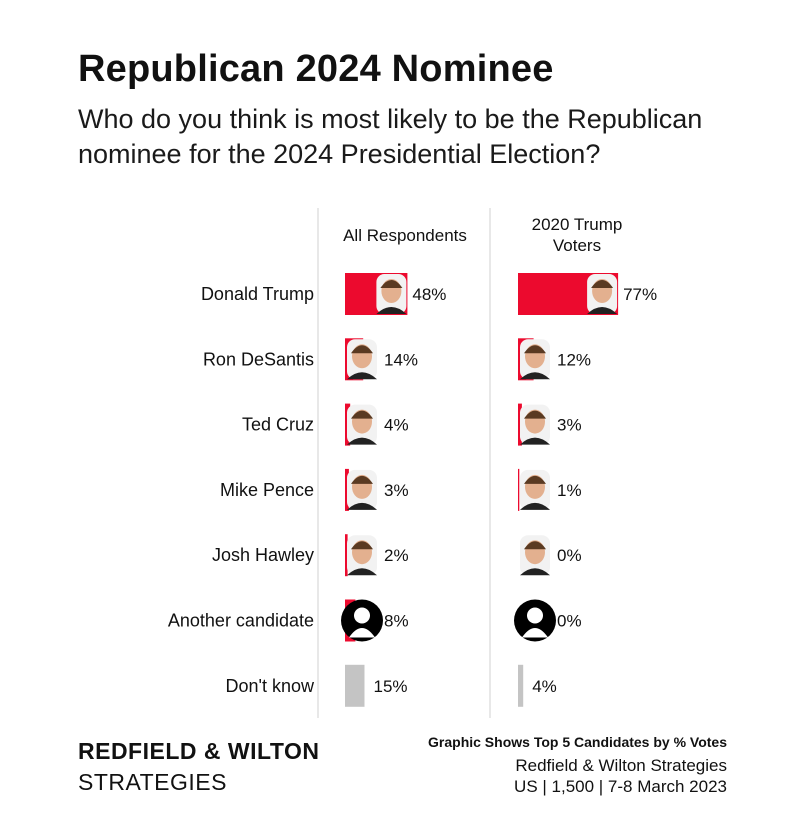  What do you see at coordinates (535, 424) in the screenshot?
I see `portrait-ted-cruz-series-2-icon` at bounding box center [535, 424].